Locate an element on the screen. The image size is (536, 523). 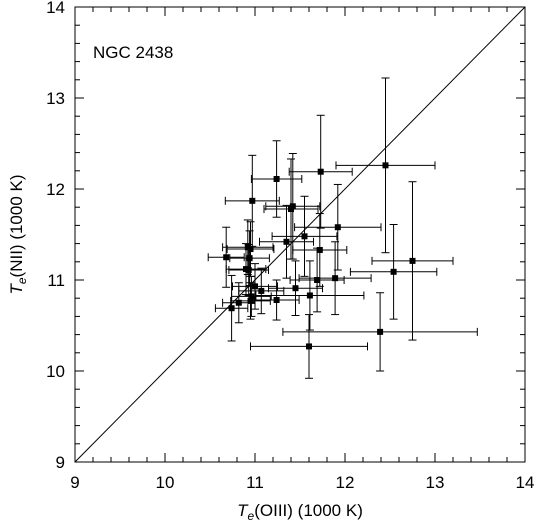
y-tick-label: 13 is located at coordinates (55, 98).